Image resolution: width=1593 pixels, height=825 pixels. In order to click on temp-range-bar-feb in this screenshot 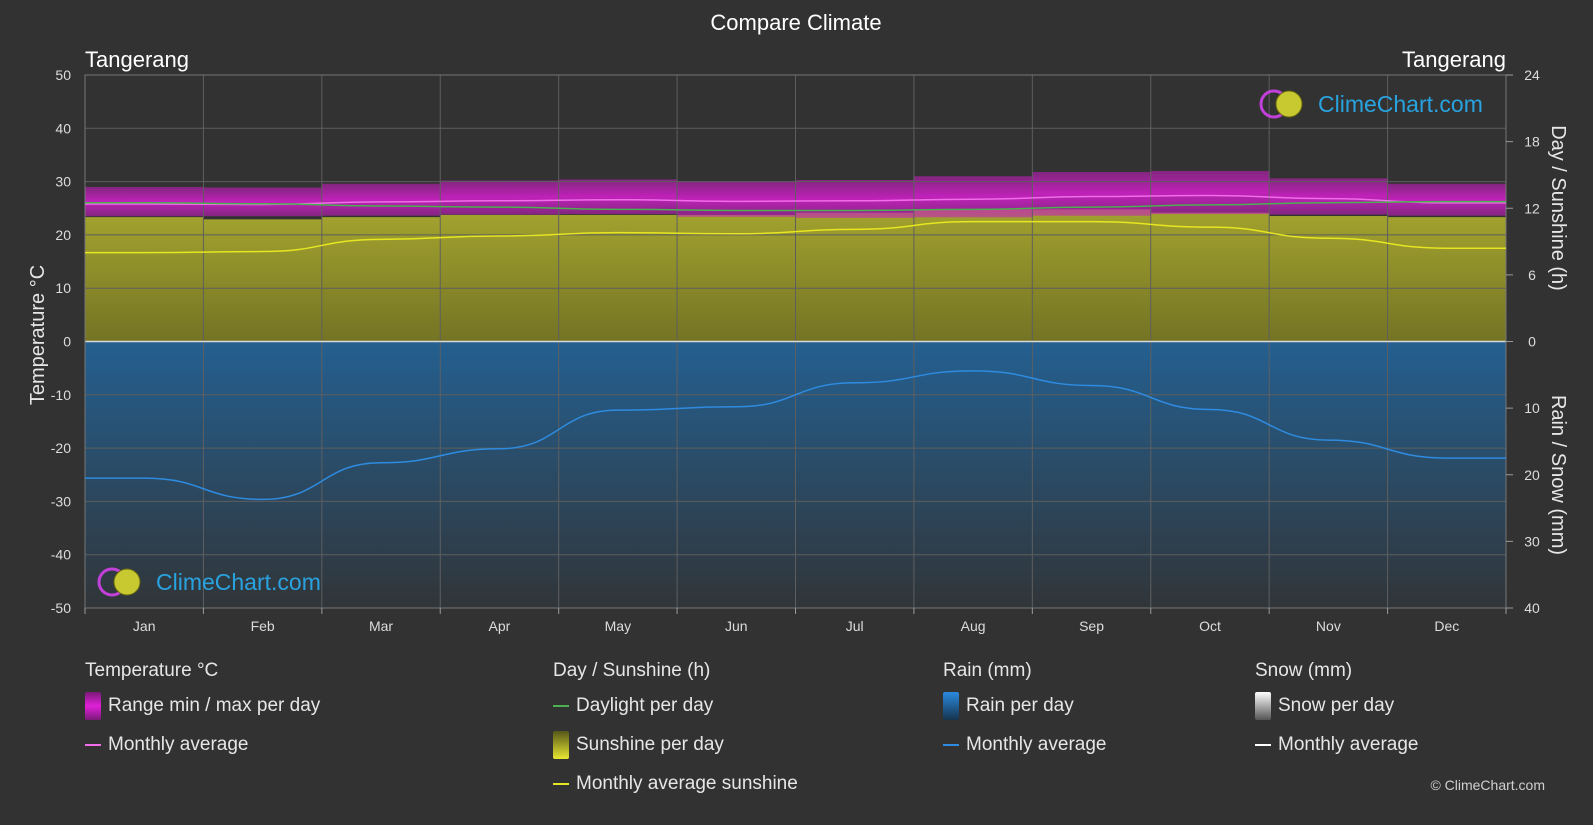, I will do `click(263, 202)`.